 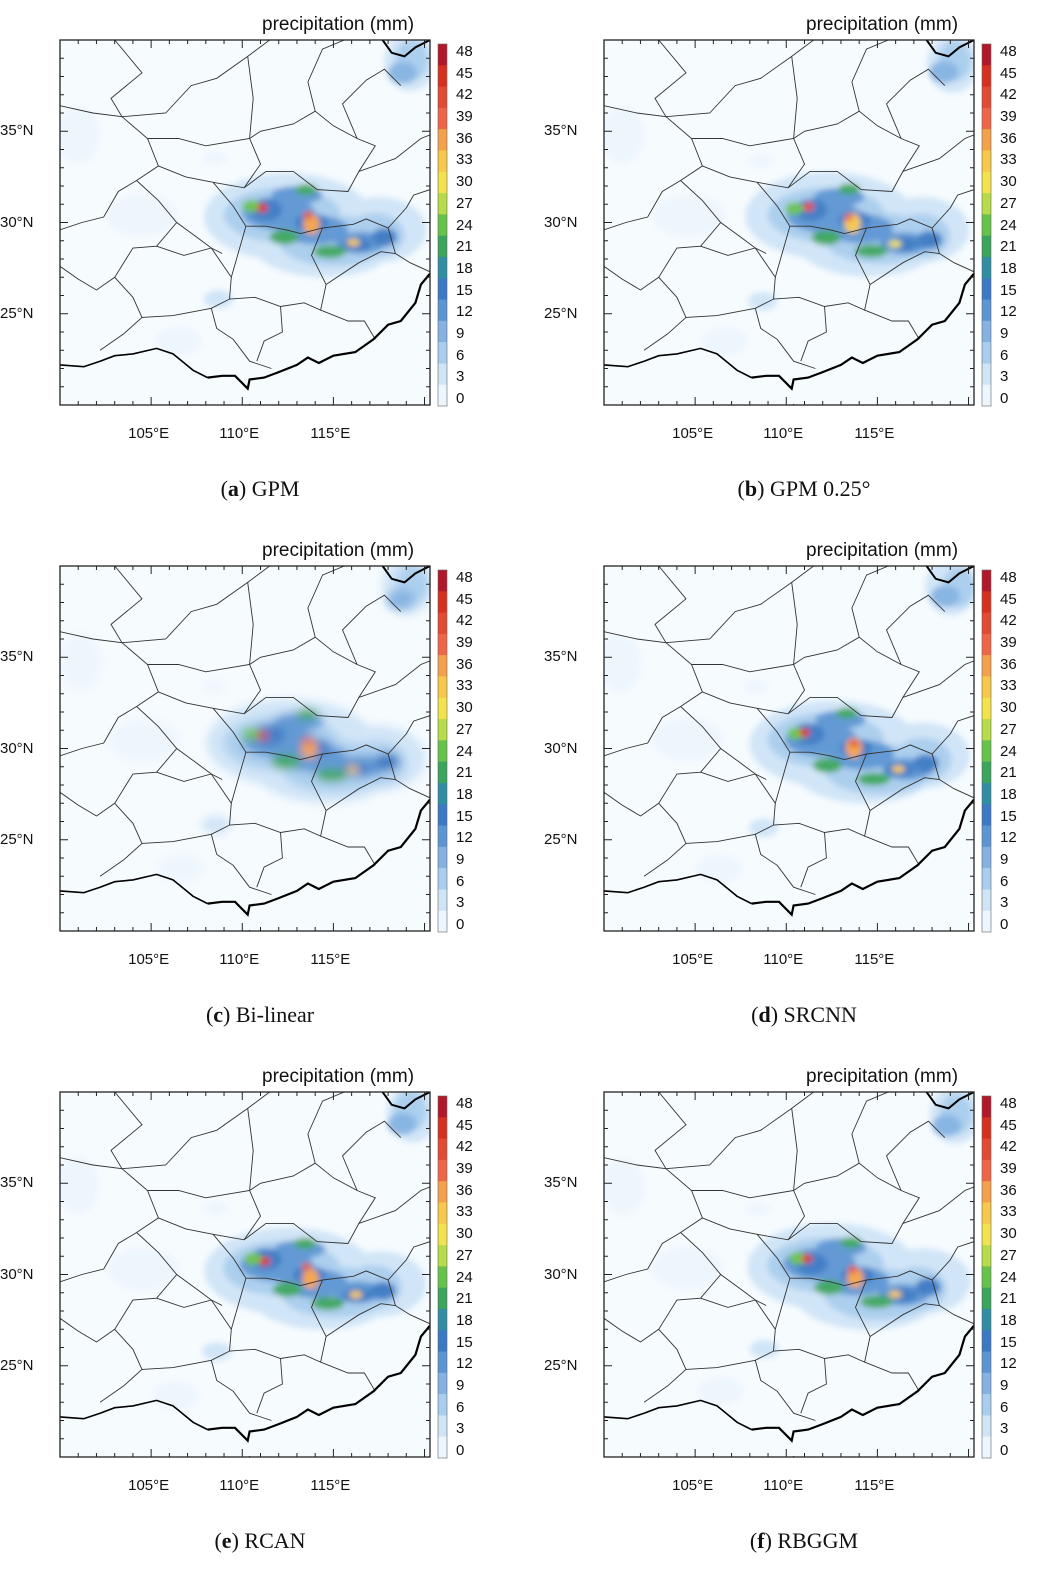 I want to click on panel-caption: (c) Bi-linear, so click(x=260, y=1014).